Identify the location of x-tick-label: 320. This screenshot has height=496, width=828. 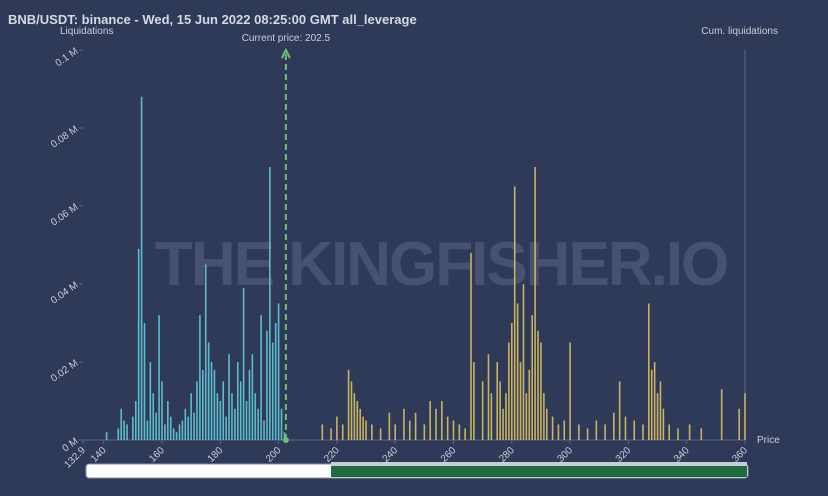
(624, 455).